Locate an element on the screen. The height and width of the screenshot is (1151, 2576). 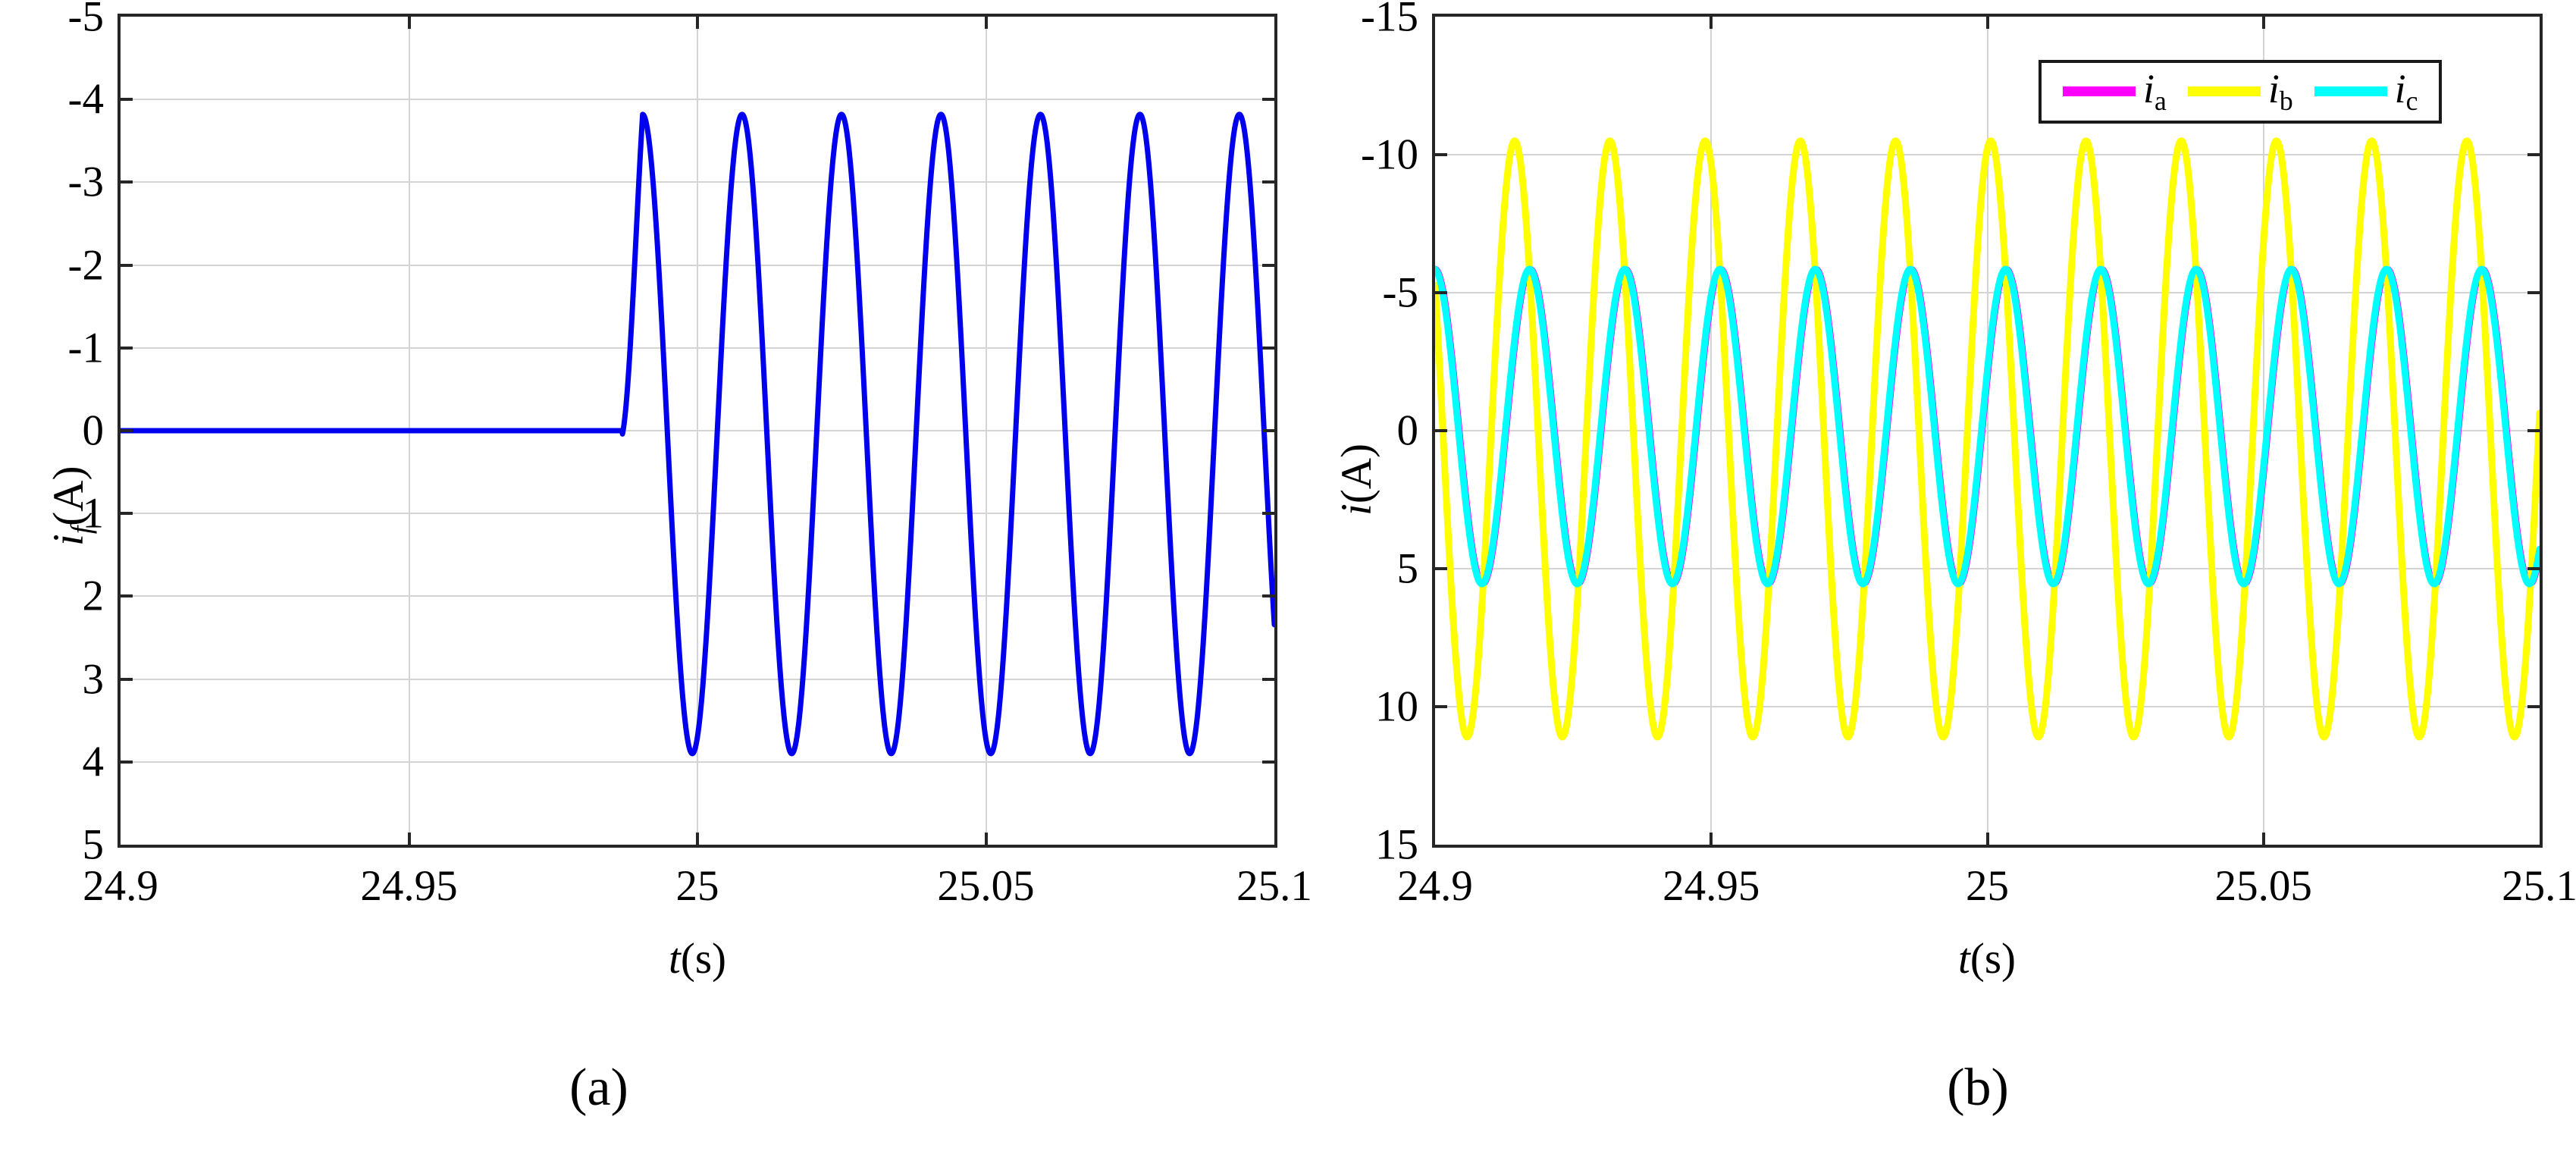
y-tick-label: 3 is located at coordinates (93, 679).